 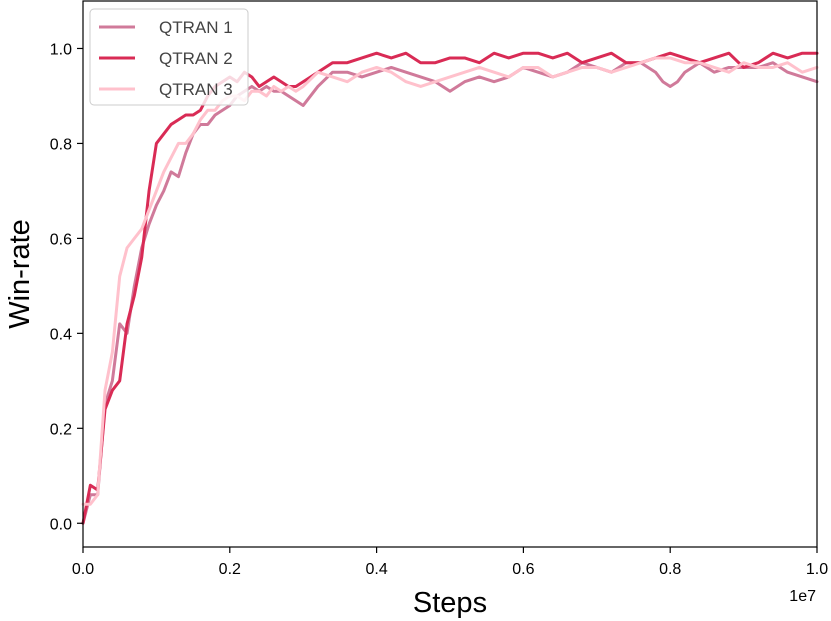 I want to click on legend-label-qtran-1: QTRAN 1, so click(x=196, y=27).